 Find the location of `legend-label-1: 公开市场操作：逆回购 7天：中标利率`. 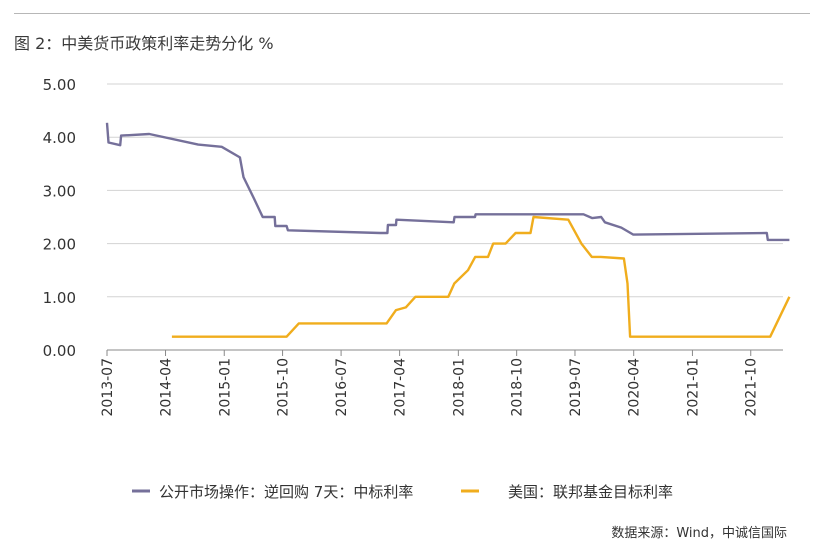

legend-label-1: 公开市场操作：逆回购 7天：中标利率 is located at coordinates (286, 492).